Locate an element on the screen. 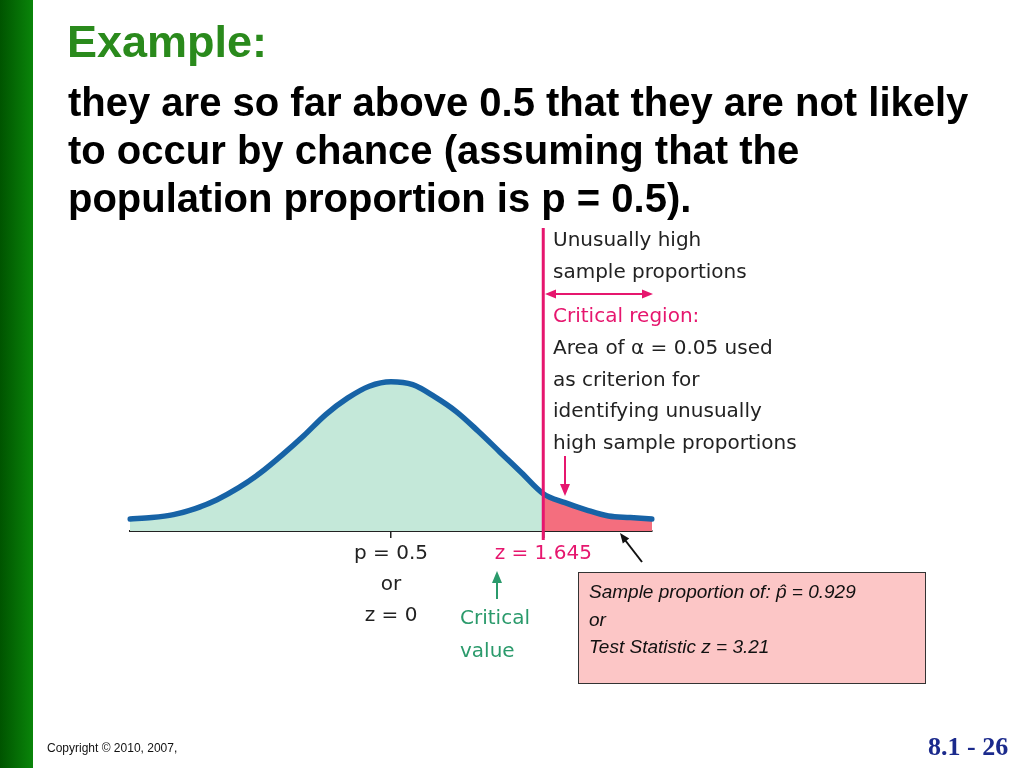 The height and width of the screenshot is (768, 1024). chart-title: Example: is located at coordinates (167, 42).